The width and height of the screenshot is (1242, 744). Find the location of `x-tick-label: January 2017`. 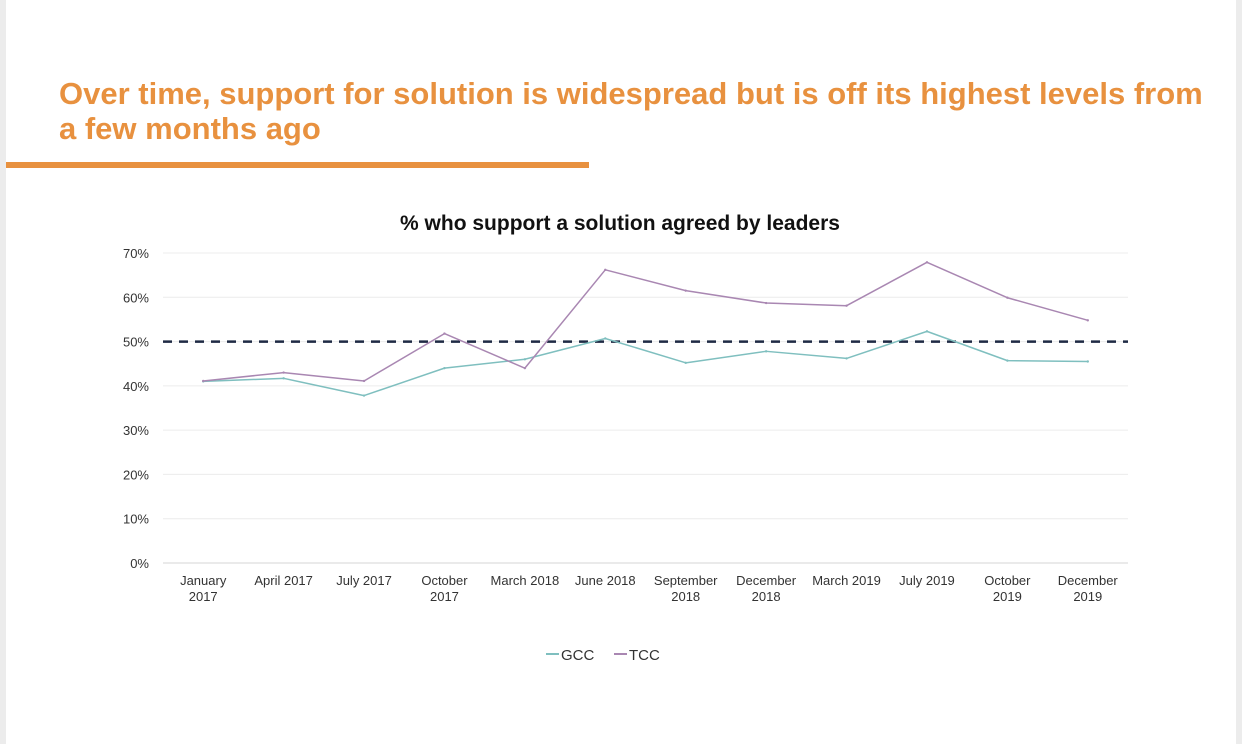

x-tick-label: January 2017 is located at coordinates (203, 588).